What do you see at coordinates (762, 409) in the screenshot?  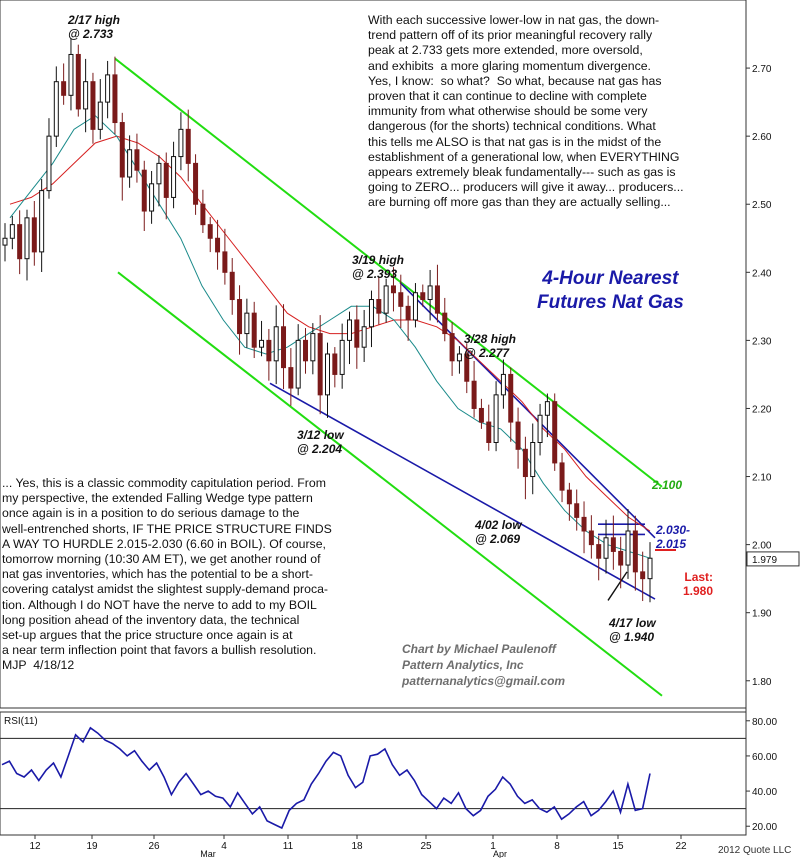 I see `price-tick-label: 2.20` at bounding box center [762, 409].